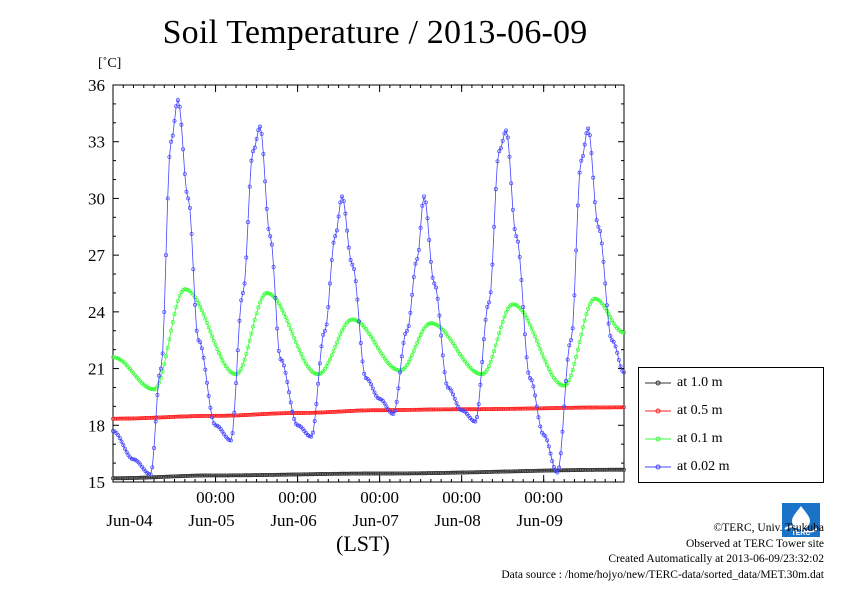 This screenshot has width=842, height=595. Describe the element at coordinates (543, 497) in the screenshot. I see `x-tick-label: 00:00` at that location.